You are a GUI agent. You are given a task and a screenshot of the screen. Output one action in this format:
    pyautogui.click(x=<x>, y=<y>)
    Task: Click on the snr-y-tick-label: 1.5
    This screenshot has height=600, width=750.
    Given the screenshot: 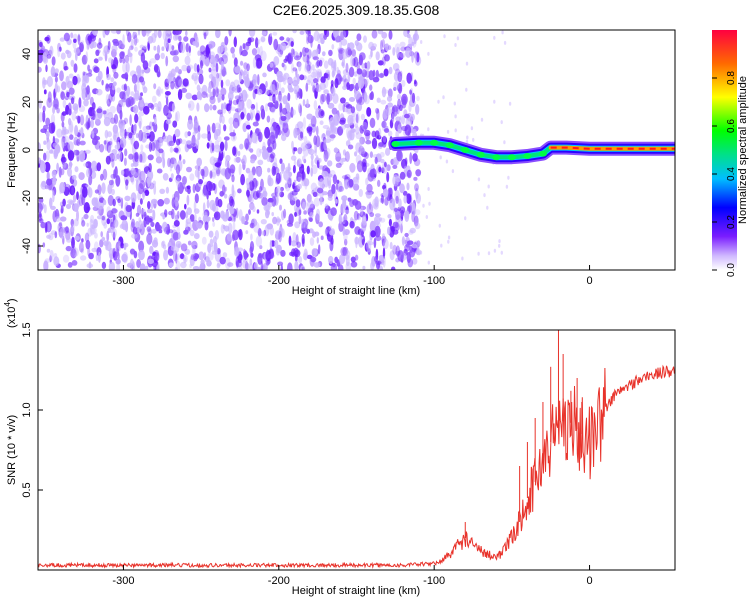 What is the action you would take?
    pyautogui.click(x=27, y=329)
    